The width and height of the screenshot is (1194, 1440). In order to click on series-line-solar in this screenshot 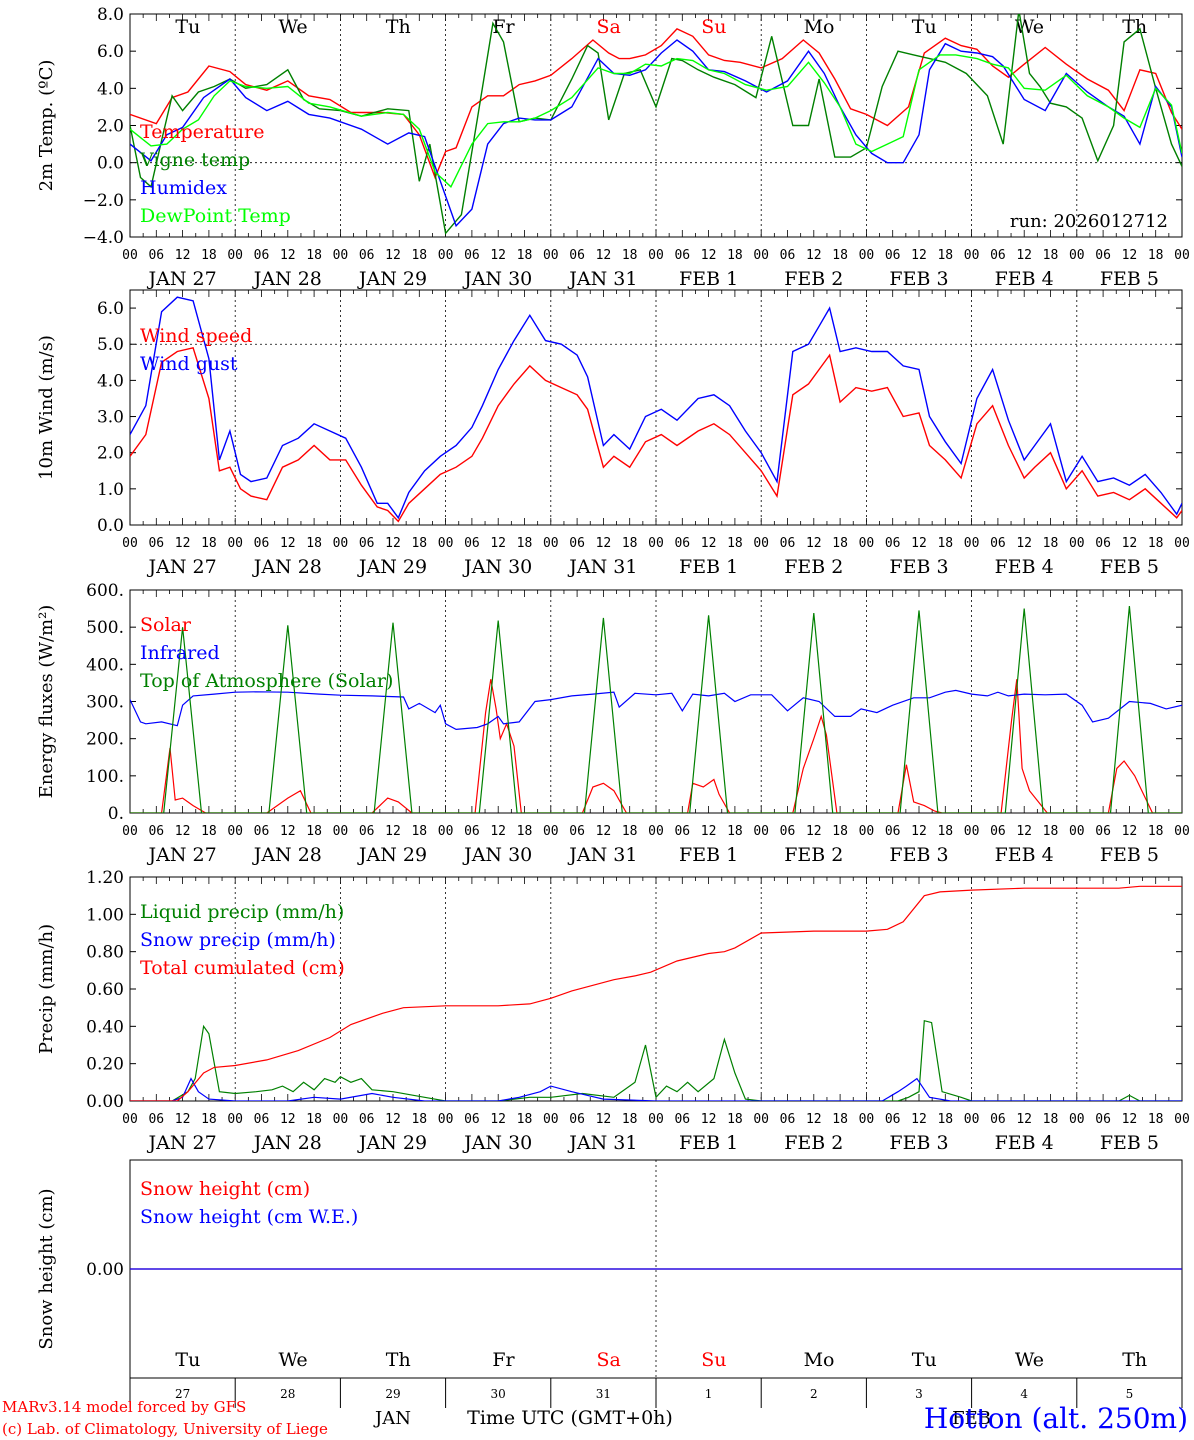, I will do `click(656, 746)`.